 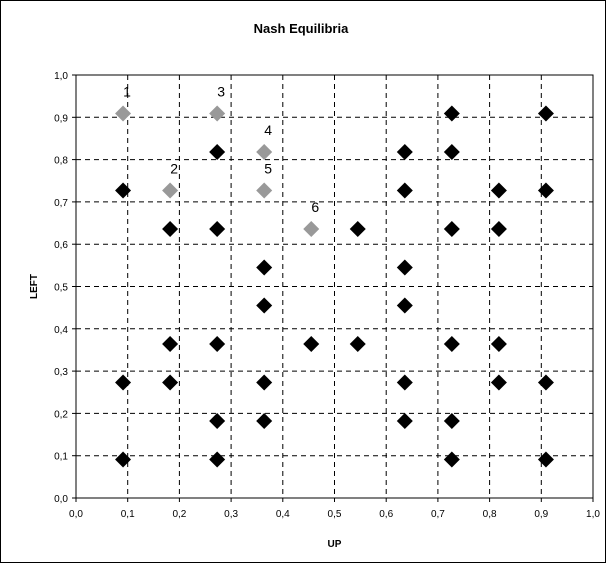 What do you see at coordinates (301, 28) in the screenshot?
I see `chart-title: Nash Equilibria` at bounding box center [301, 28].